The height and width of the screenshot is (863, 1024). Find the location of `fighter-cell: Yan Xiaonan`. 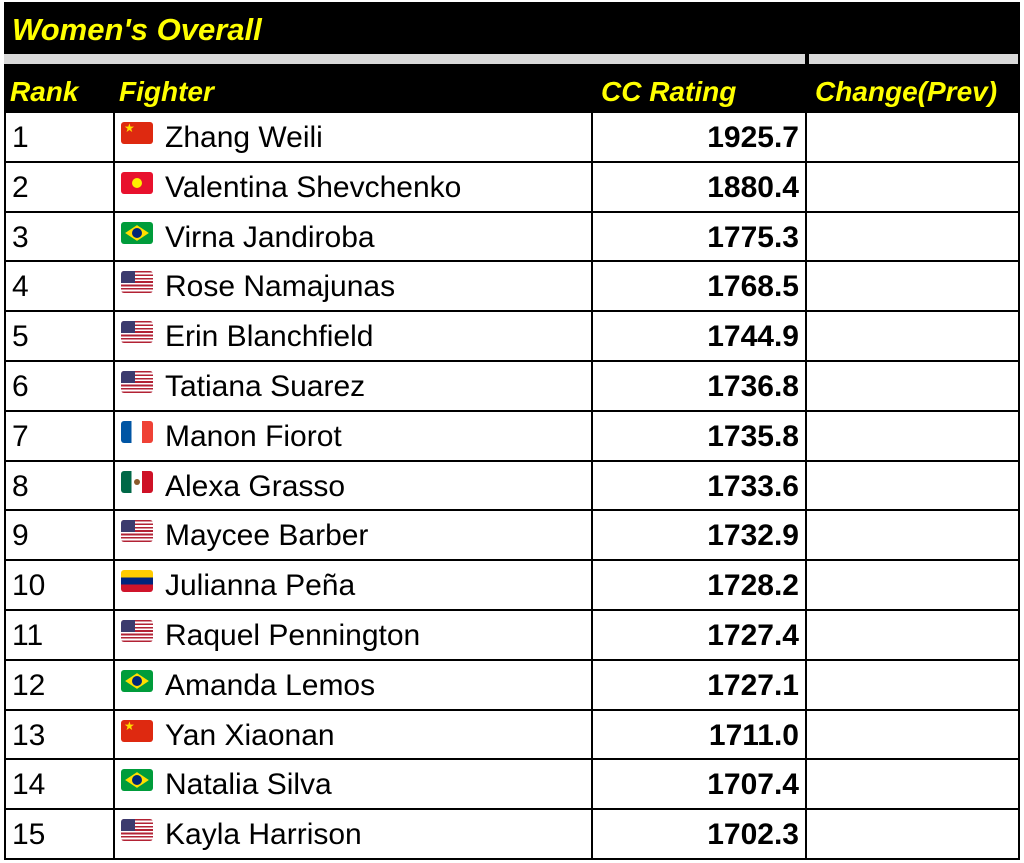

fighter-cell: Yan Xiaonan is located at coordinates (354, 734).